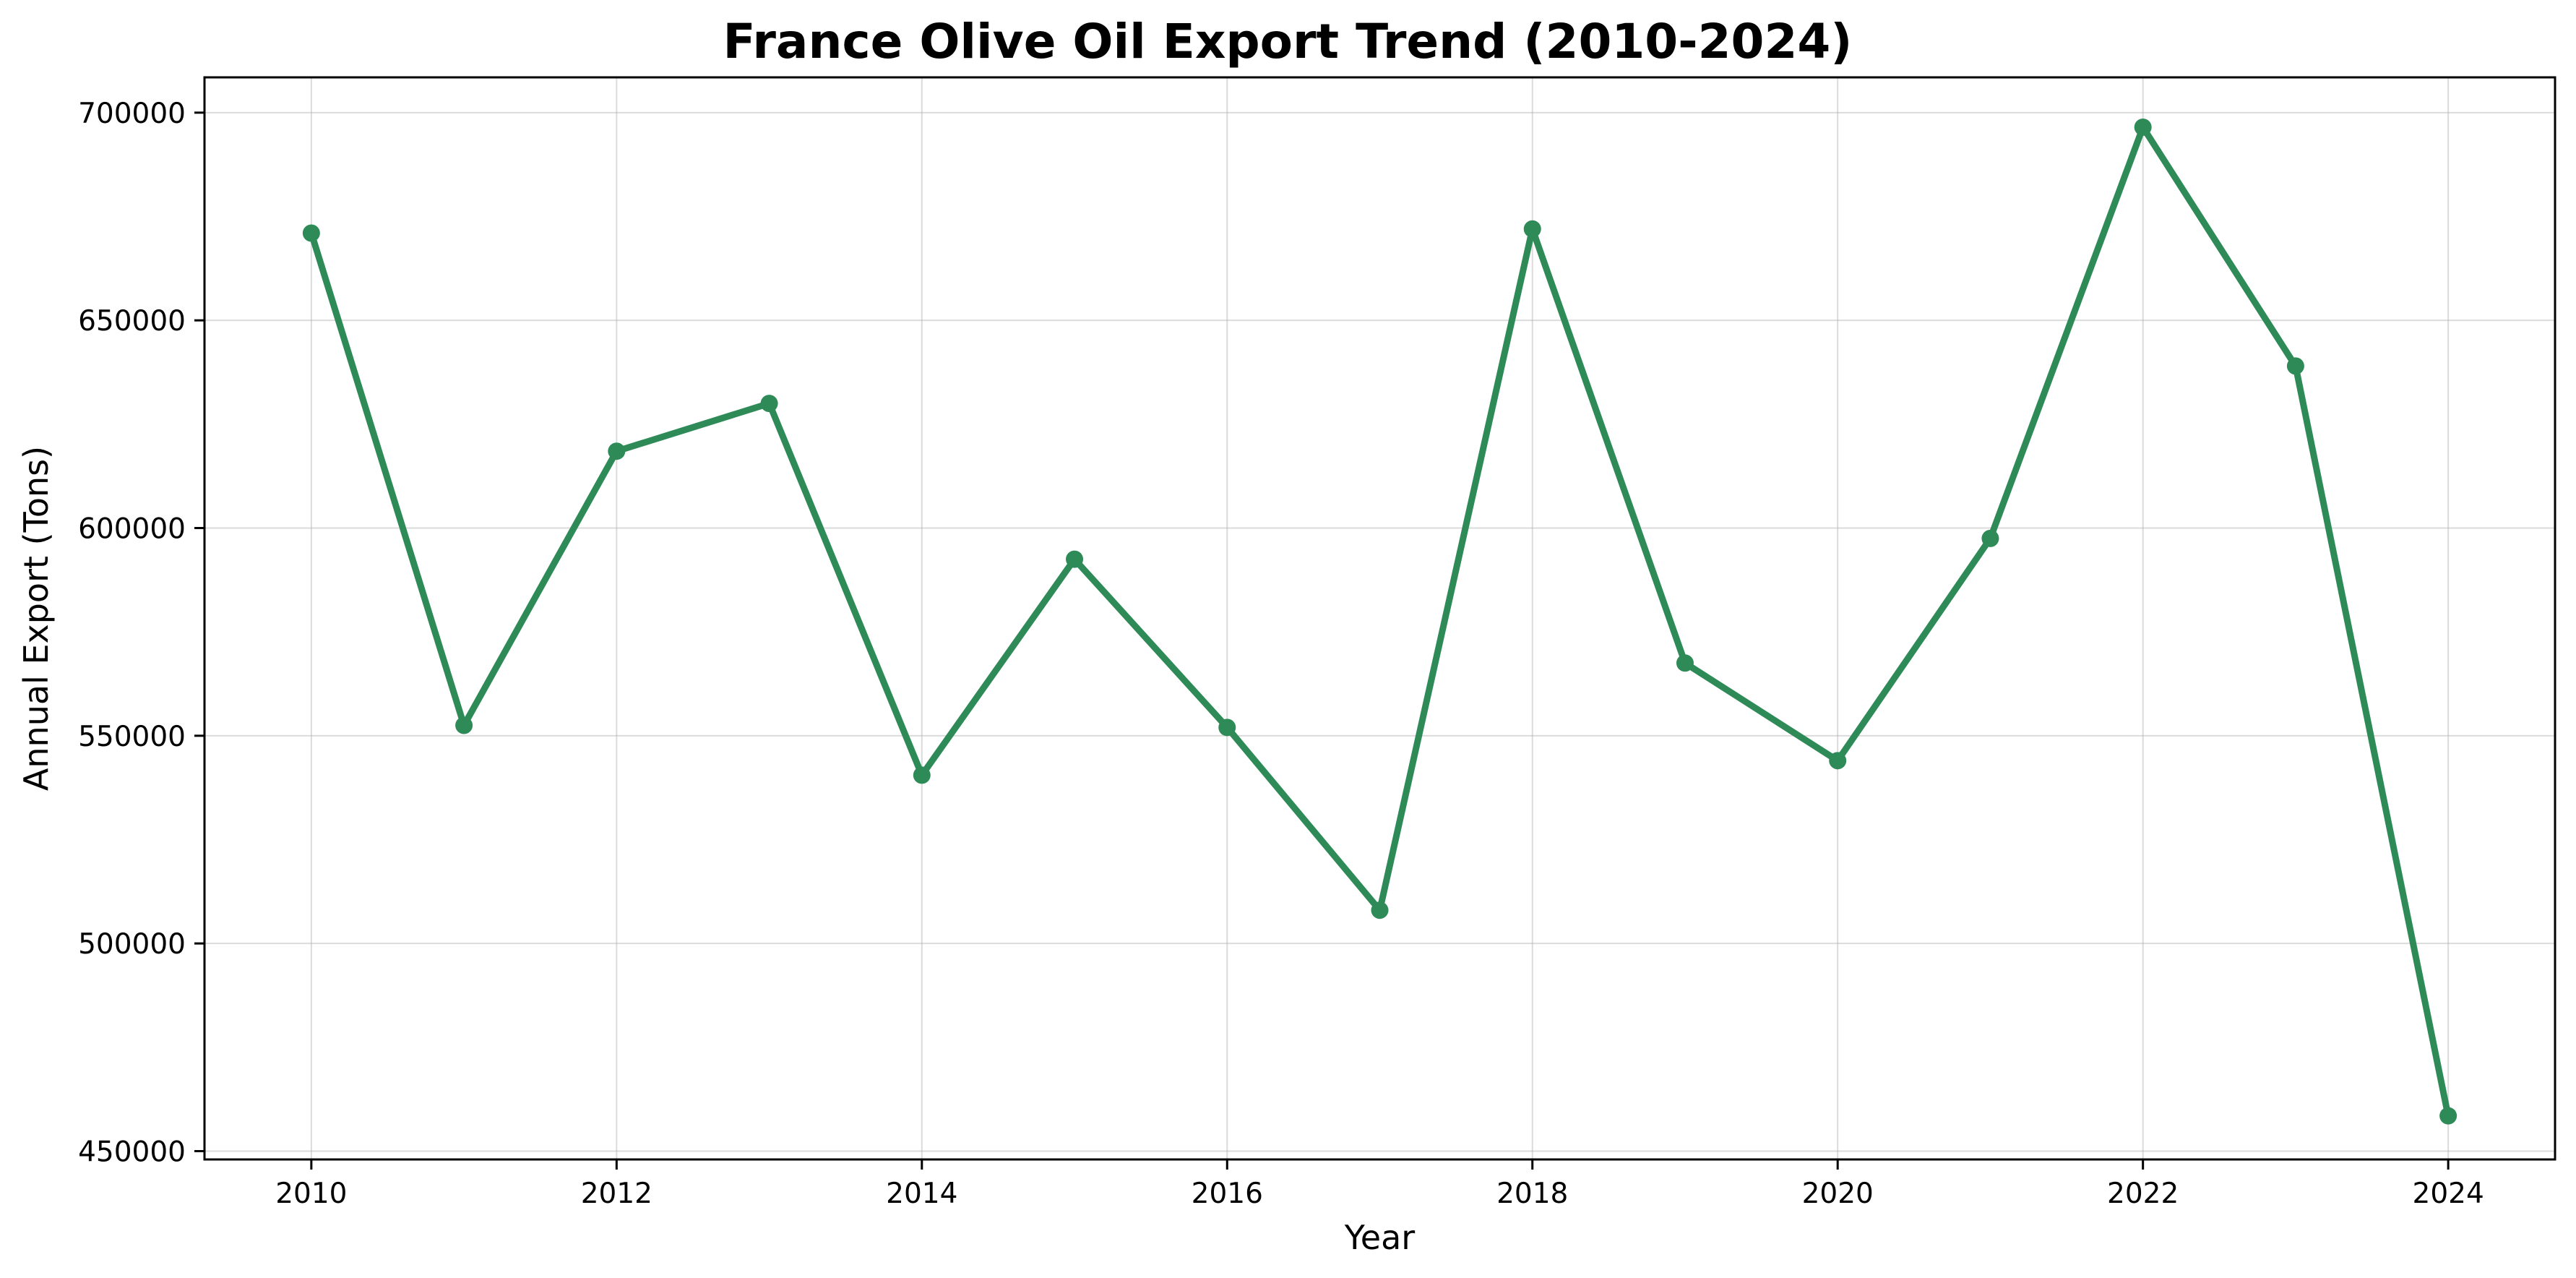 This screenshot has height=1278, width=2576. Describe the element at coordinates (1379, 1237) in the screenshot. I see `x-axis-label: Year` at that location.